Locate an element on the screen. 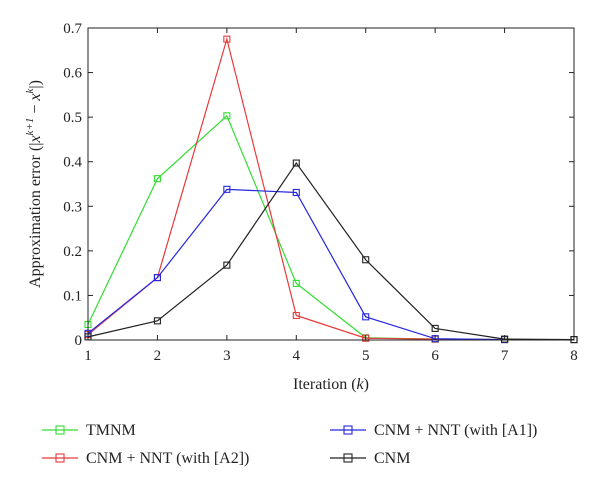  legend-entry: CNM is located at coordinates (370, 458).